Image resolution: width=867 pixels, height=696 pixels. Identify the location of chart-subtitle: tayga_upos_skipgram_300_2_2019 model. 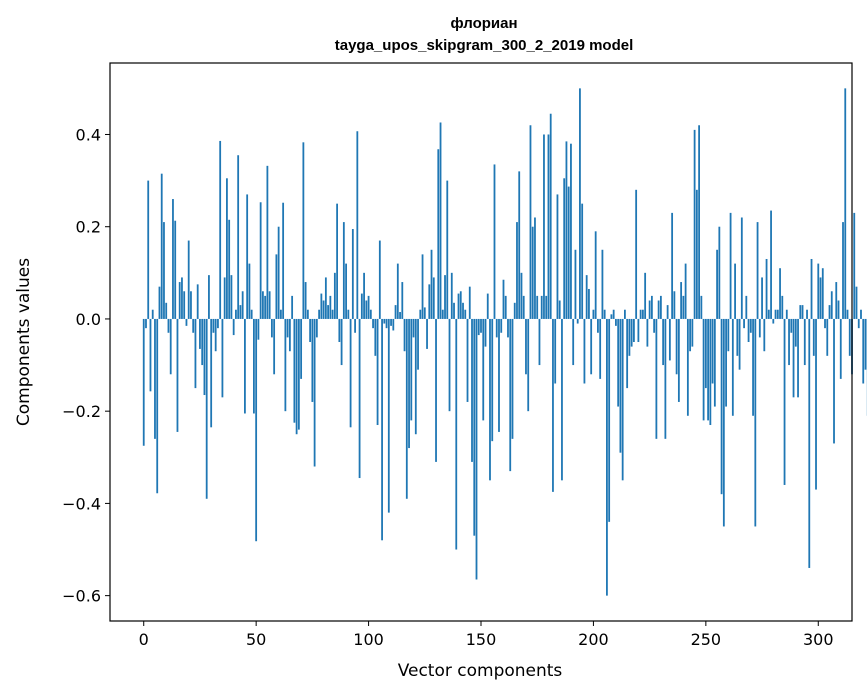
(484, 45).